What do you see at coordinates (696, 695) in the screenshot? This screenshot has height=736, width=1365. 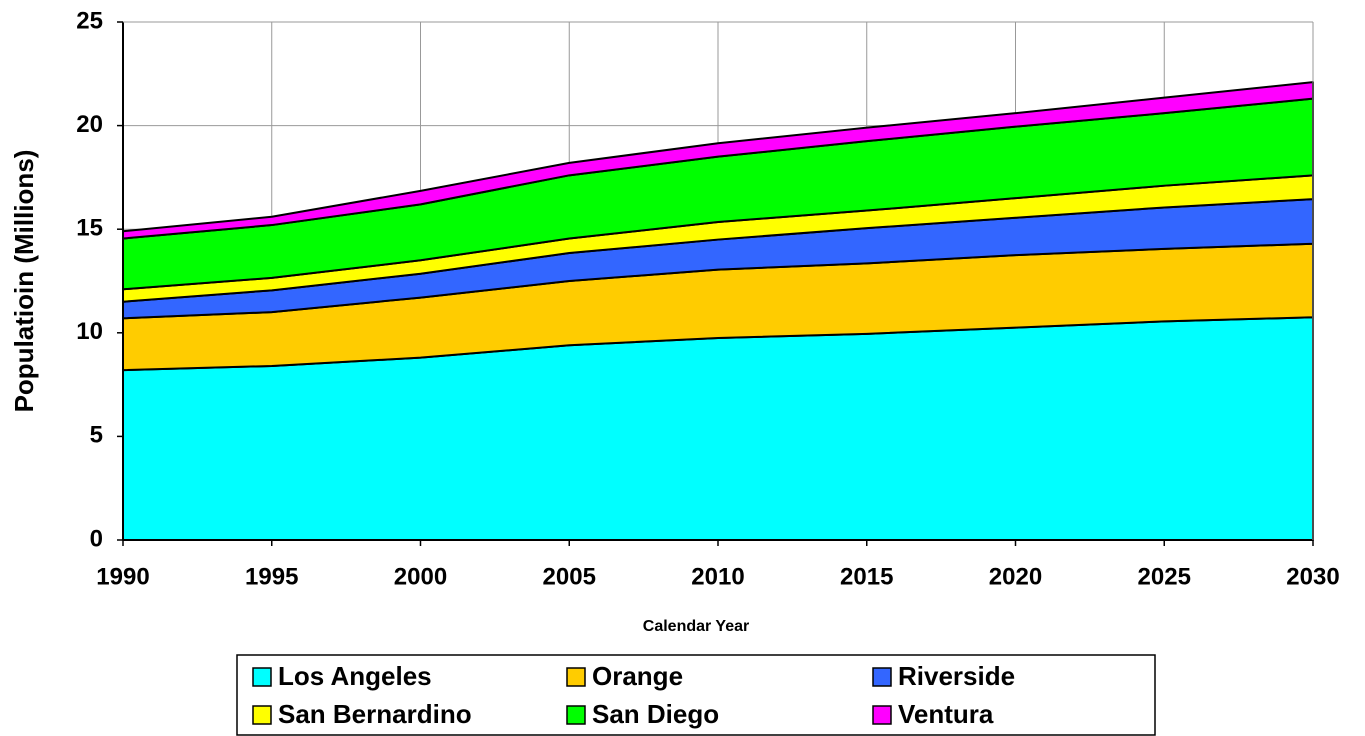 I see `legend-box` at bounding box center [696, 695].